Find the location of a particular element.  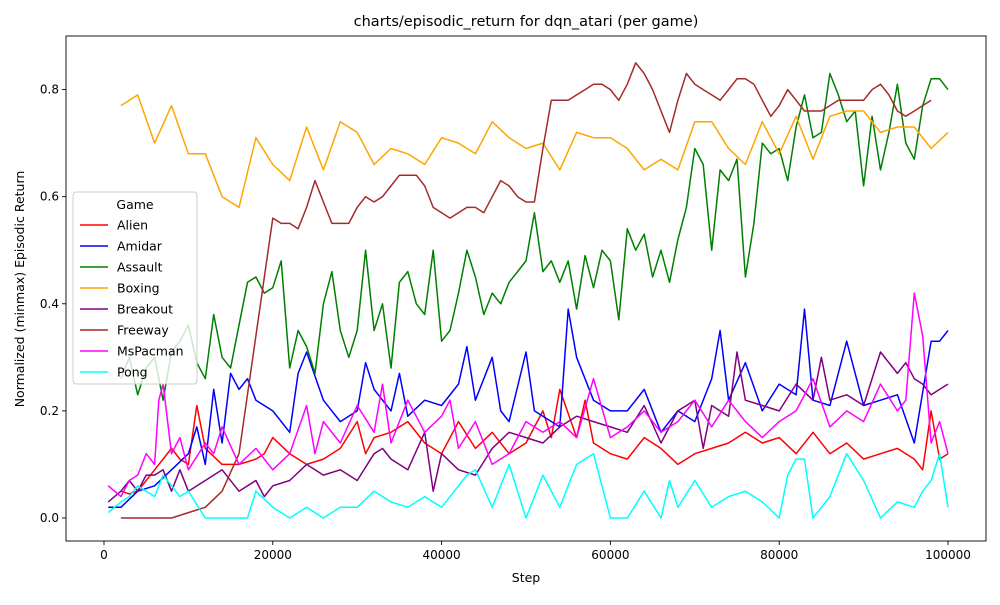

legend-label-pong: Pong is located at coordinates (132, 372).